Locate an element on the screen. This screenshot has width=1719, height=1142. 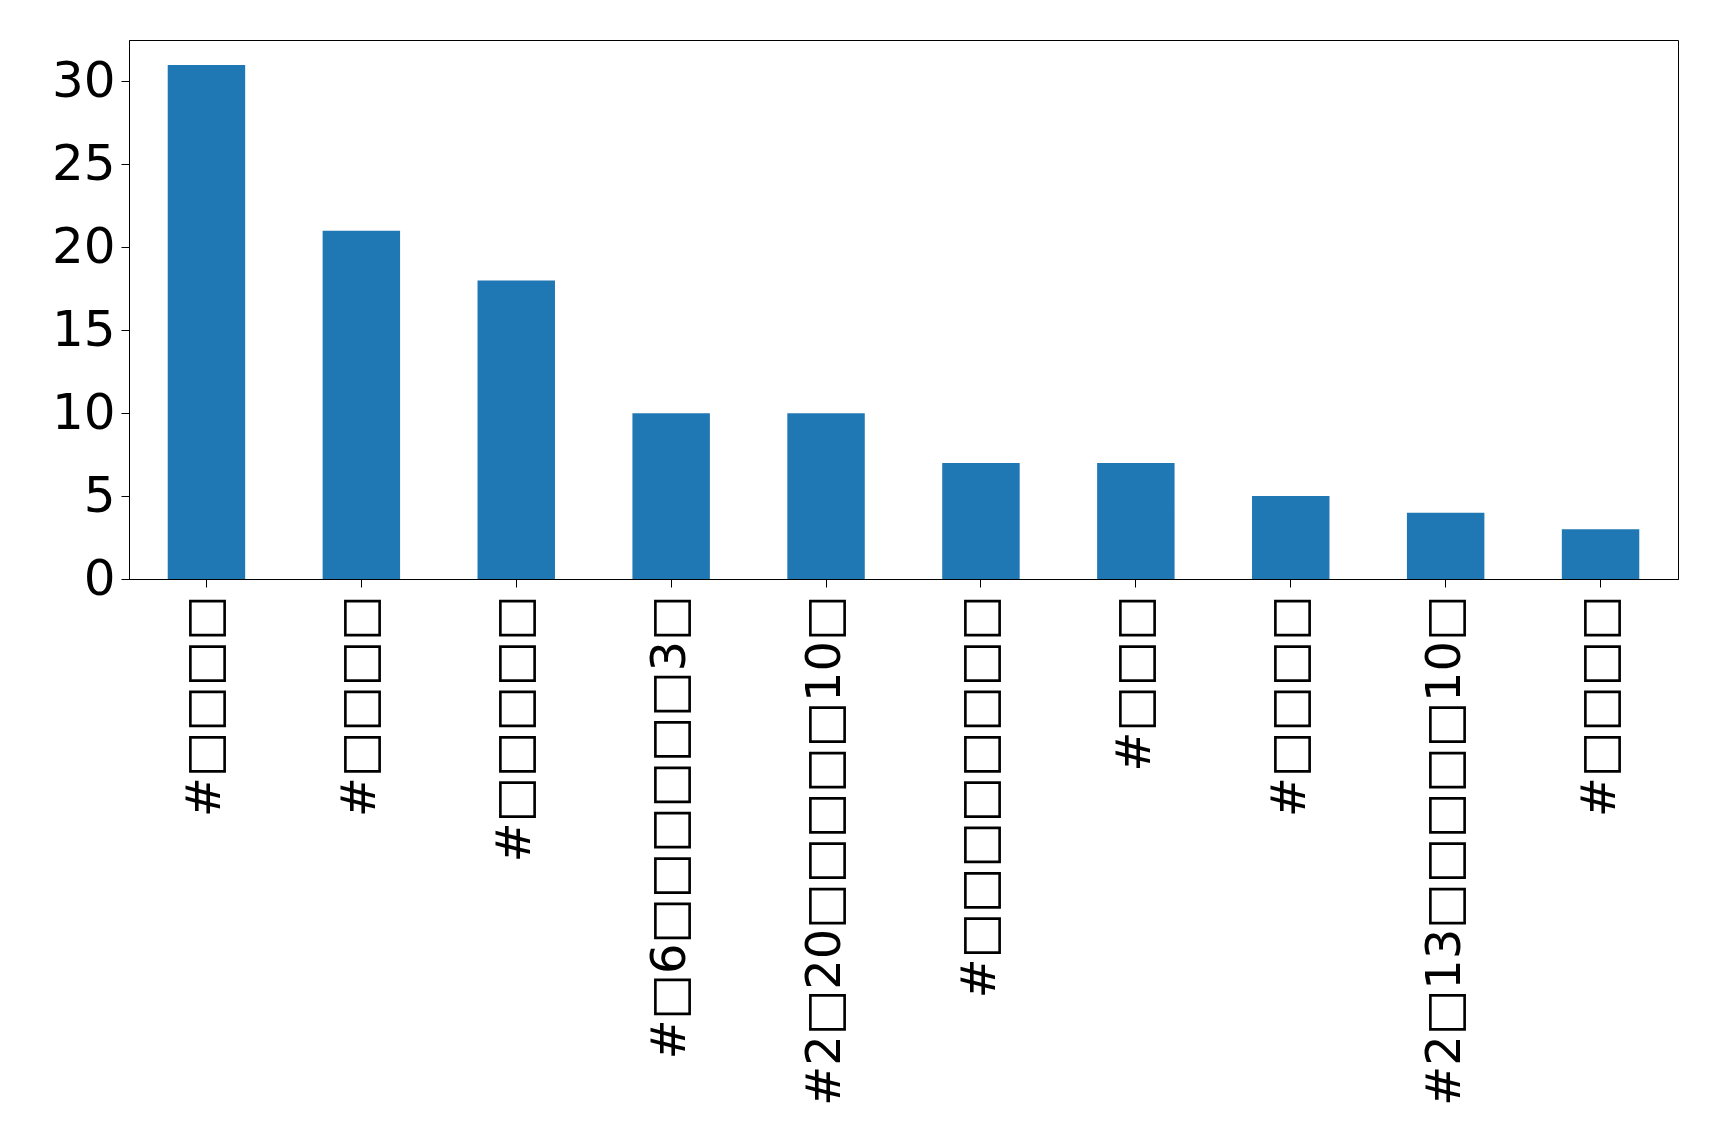
x-tick-label: #□□□ is located at coordinates (1132, 683).